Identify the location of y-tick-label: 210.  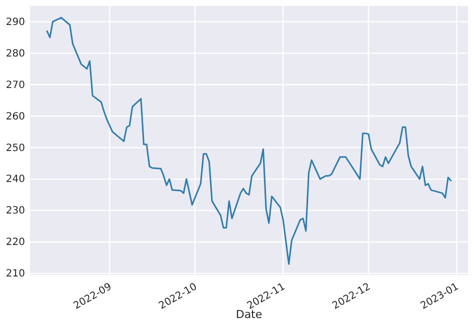
(15, 274).